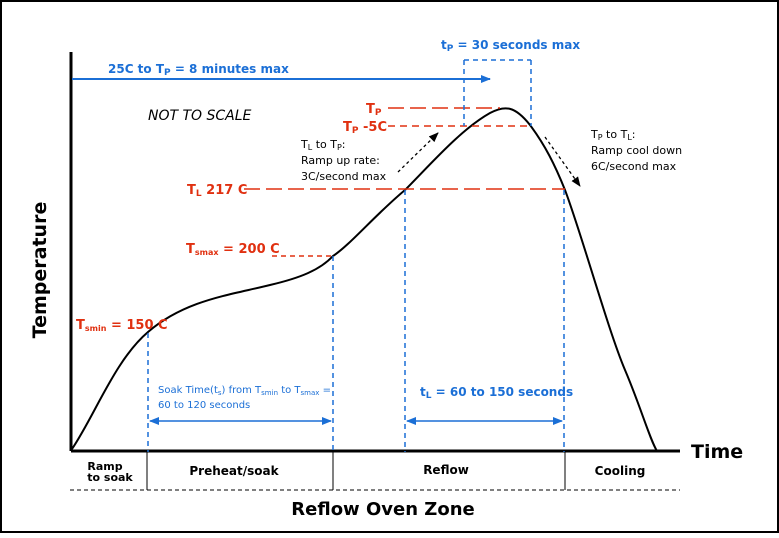 The width and height of the screenshot is (779, 538). Describe the element at coordinates (233, 249) in the screenshot. I see `tsmax-label: Tsmax = 200 C` at that location.